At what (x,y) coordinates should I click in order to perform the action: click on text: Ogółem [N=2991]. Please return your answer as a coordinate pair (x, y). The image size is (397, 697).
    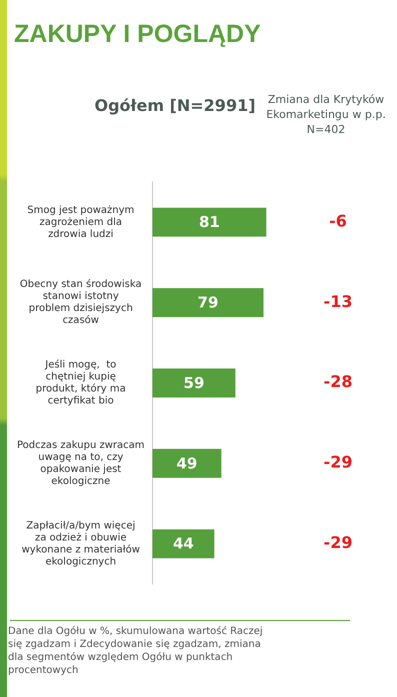
    Looking at the image, I should click on (175, 105).